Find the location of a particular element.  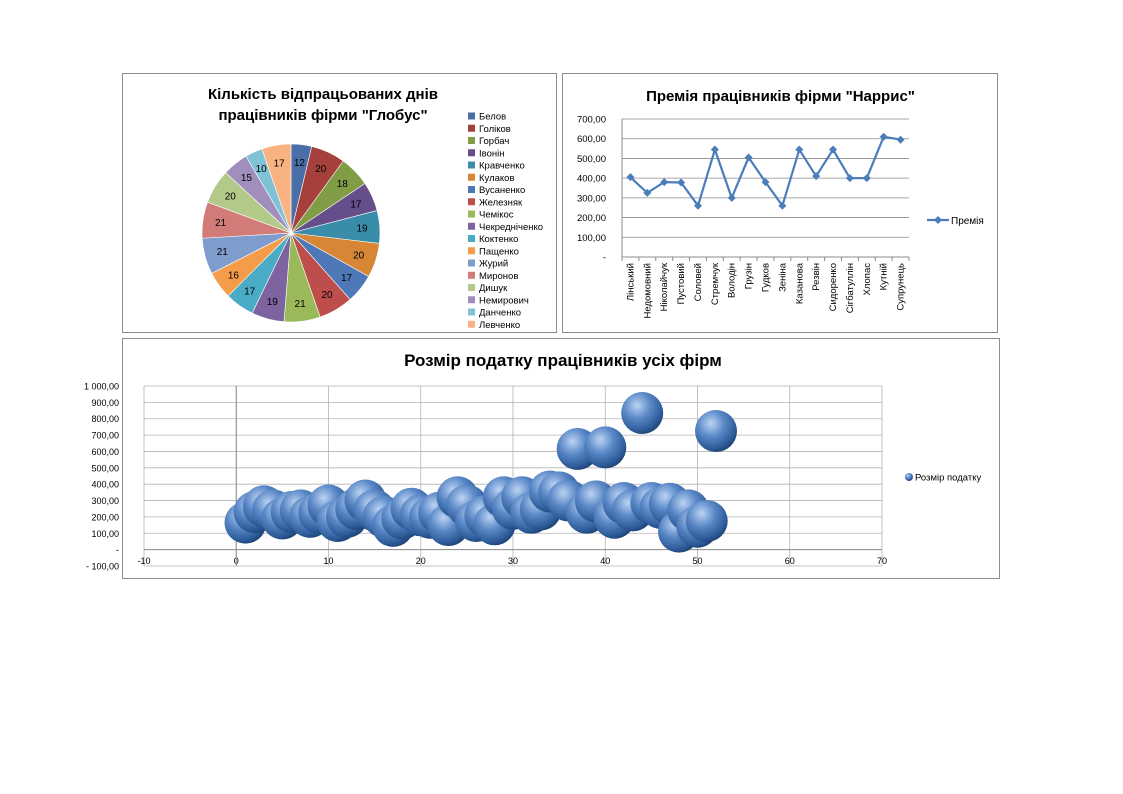

legend-label: Немирович is located at coordinates (504, 300).